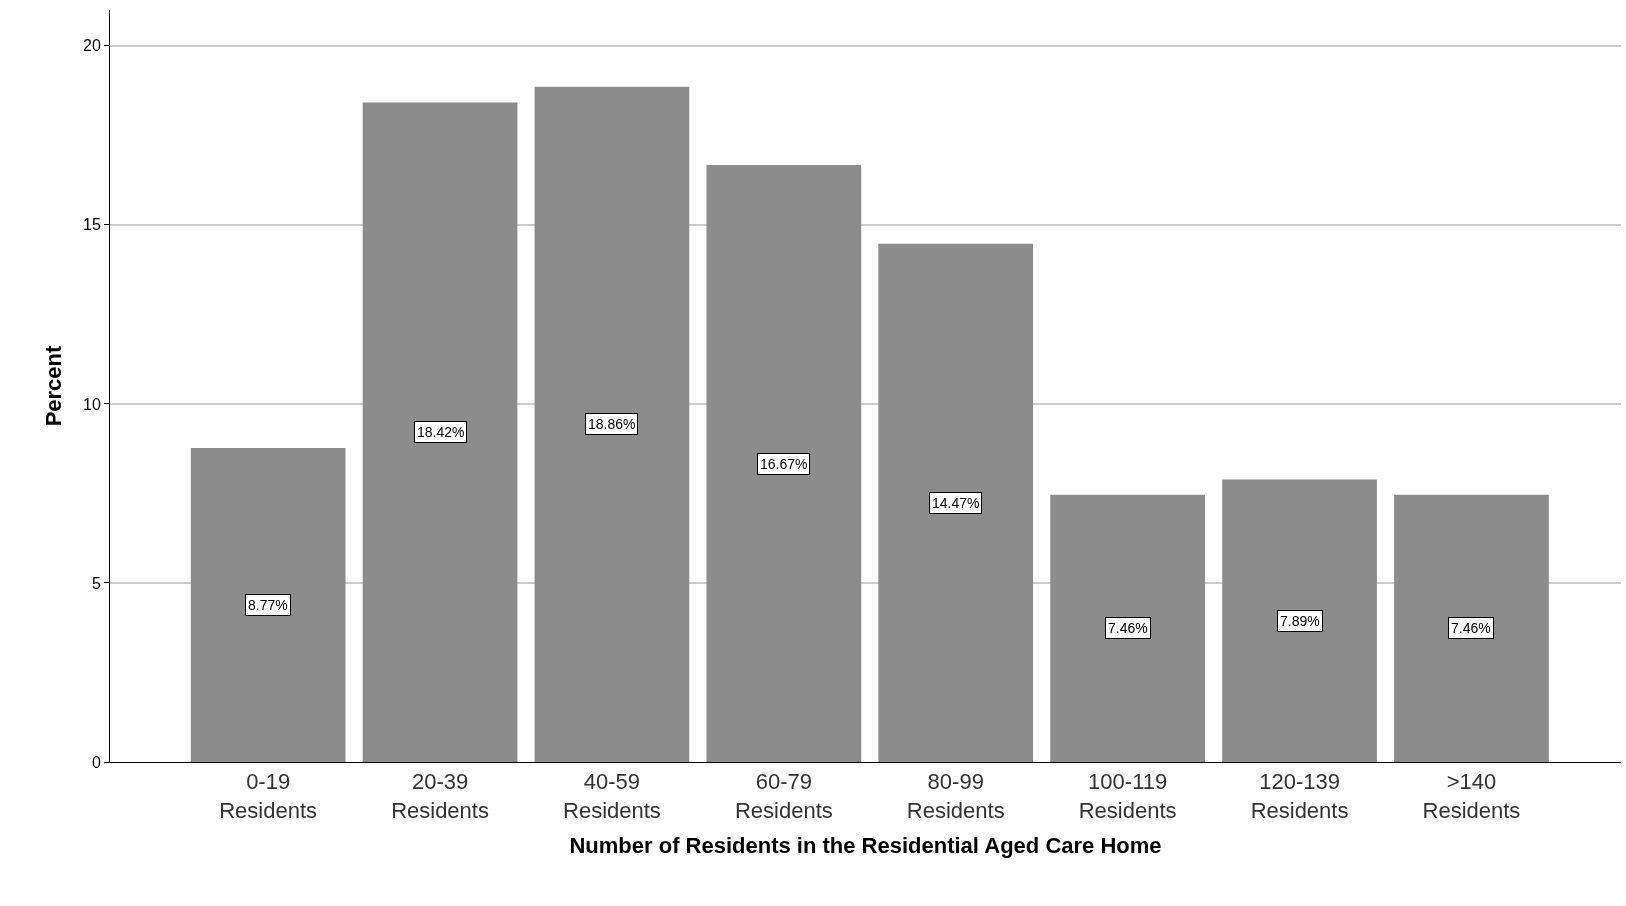 This screenshot has height=906, width=1626. What do you see at coordinates (92, 225) in the screenshot?
I see `y-tick-label: 15` at bounding box center [92, 225].